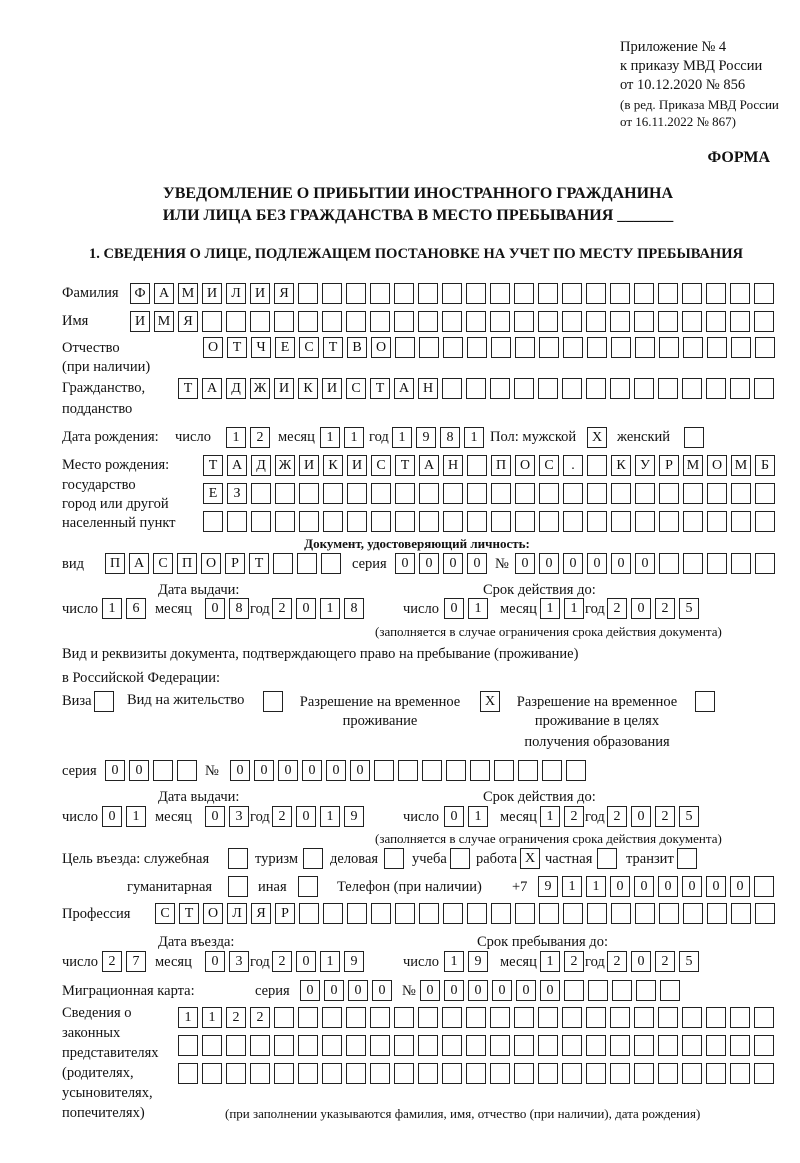  What do you see at coordinates (357, 465) in the screenshot?
I see `char-cell: И` at bounding box center [357, 465].